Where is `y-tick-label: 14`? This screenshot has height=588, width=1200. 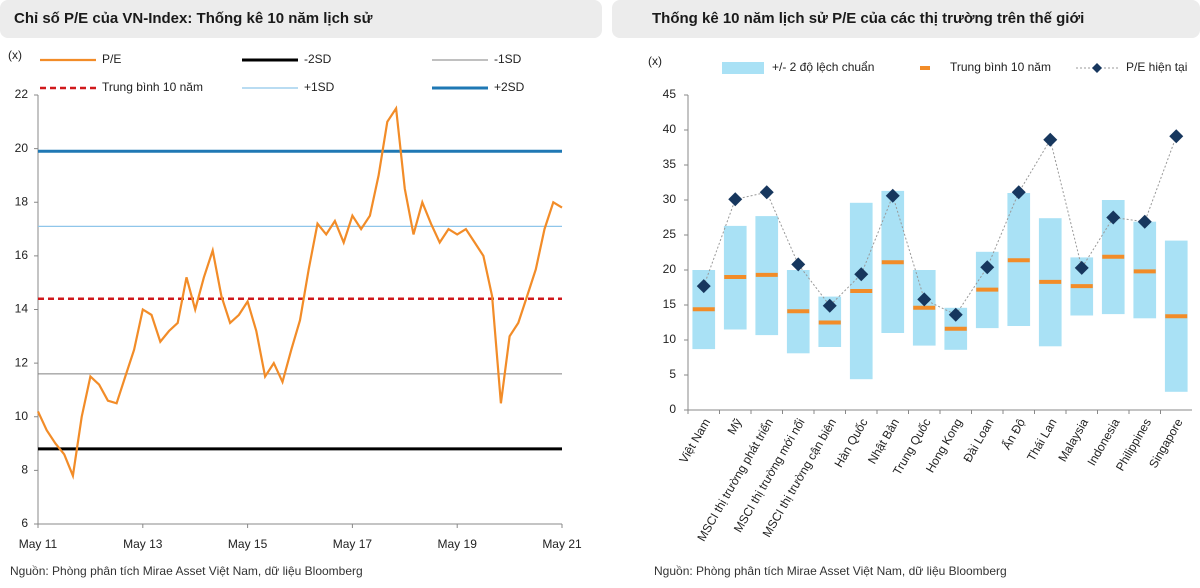 y-tick-label: 14 is located at coordinates (22, 309).